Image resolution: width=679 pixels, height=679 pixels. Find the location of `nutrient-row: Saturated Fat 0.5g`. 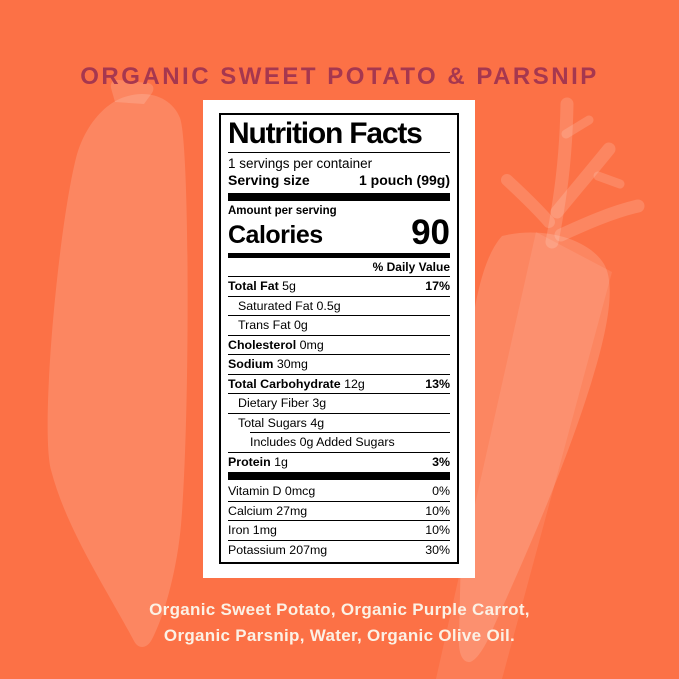

nutrient-row: Saturated Fat 0.5g is located at coordinates (339, 305).